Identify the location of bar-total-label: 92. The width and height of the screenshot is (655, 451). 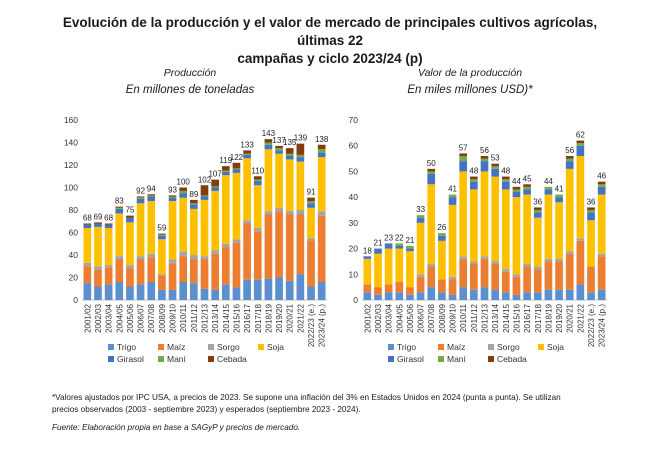
(140, 191).